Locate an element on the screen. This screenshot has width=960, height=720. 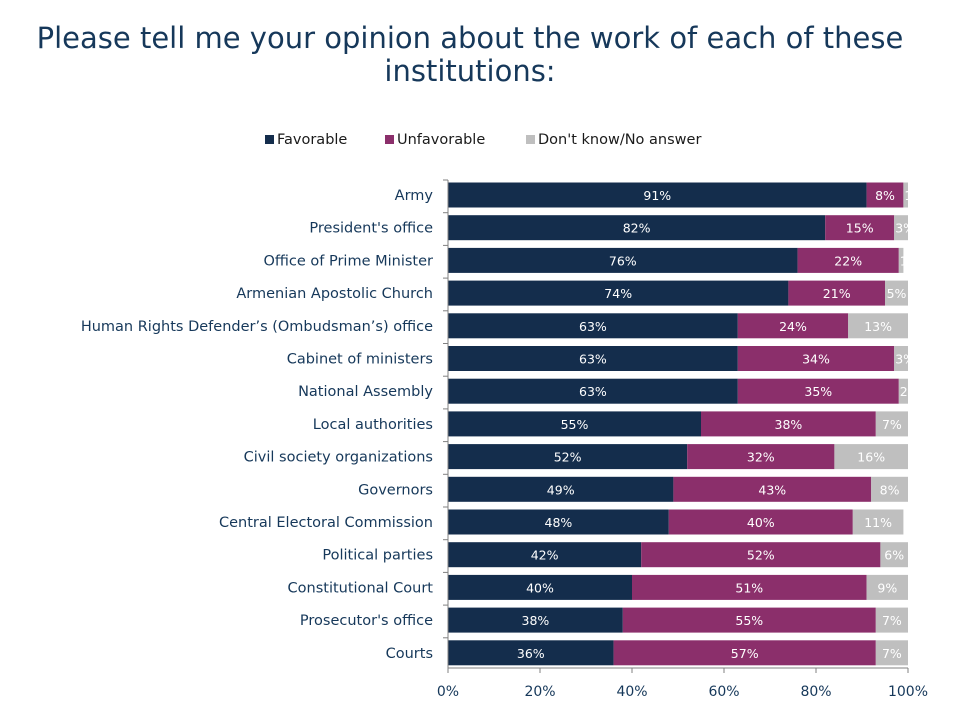
category-label-president-s-office: President's office is located at coordinates (371, 229).